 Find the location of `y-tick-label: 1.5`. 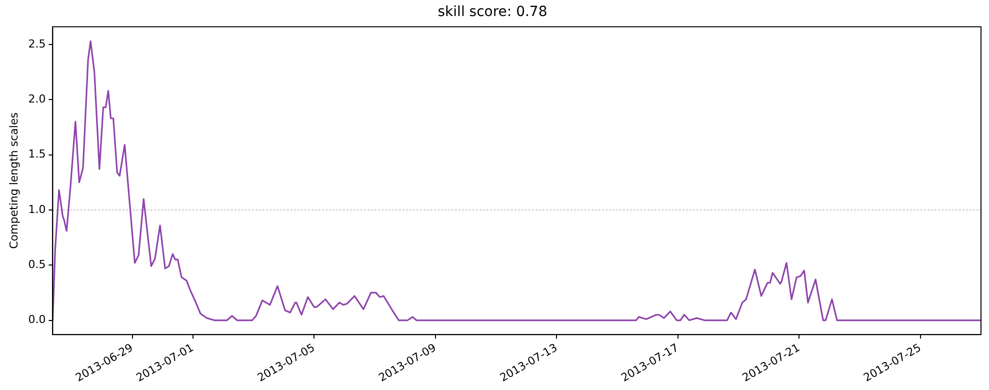

y-tick-label: 1.5 is located at coordinates (37, 154).